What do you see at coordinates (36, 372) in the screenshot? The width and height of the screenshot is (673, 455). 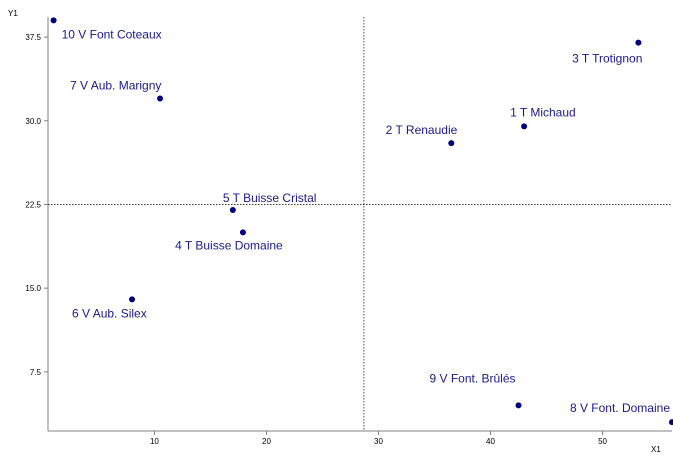 I see `y-tick-label: 7.5` at bounding box center [36, 372].